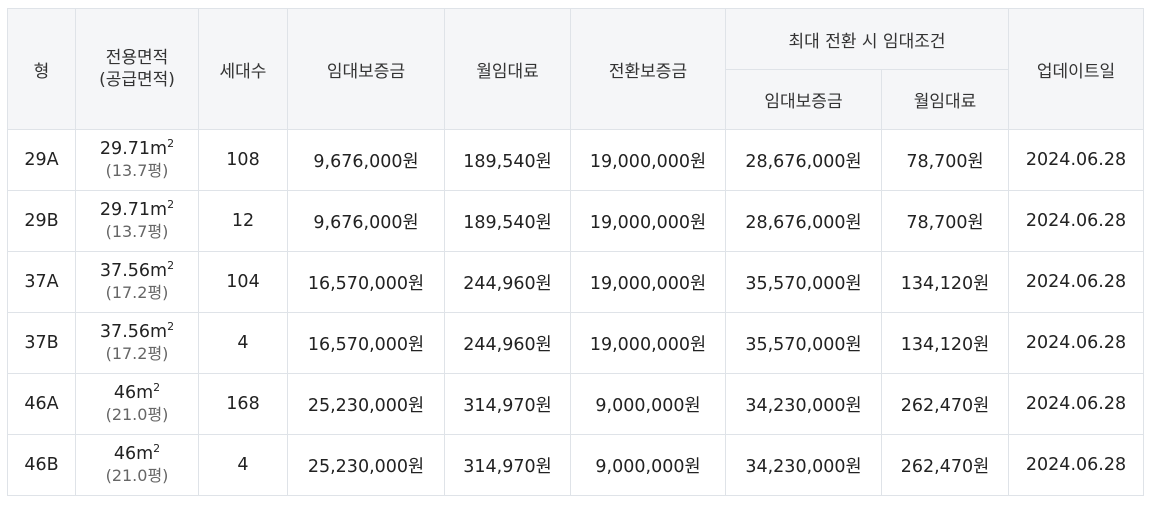 Image resolution: width=1153 pixels, height=509 pixels. Describe the element at coordinates (243, 282) in the screenshot. I see `cell-households: 104` at that location.